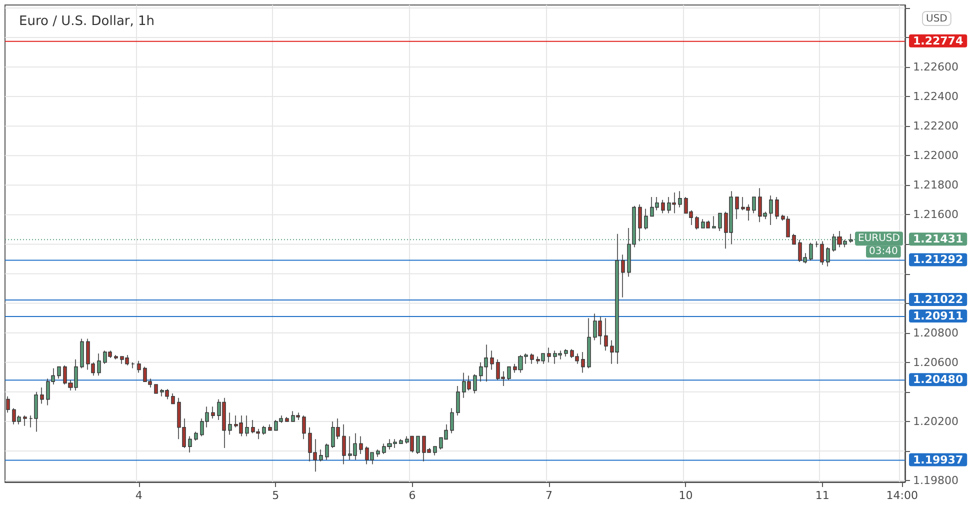  What do you see at coordinates (938, 239) in the screenshot?
I see `ref-line-label: 1.21431` at bounding box center [938, 239].